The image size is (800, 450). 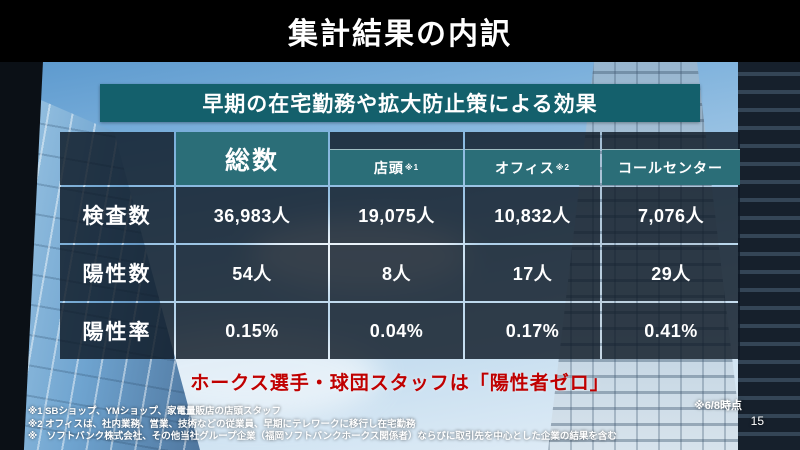 What do you see at coordinates (117, 273) in the screenshot?
I see `row-label-positives: 陽性数` at bounding box center [117, 273].